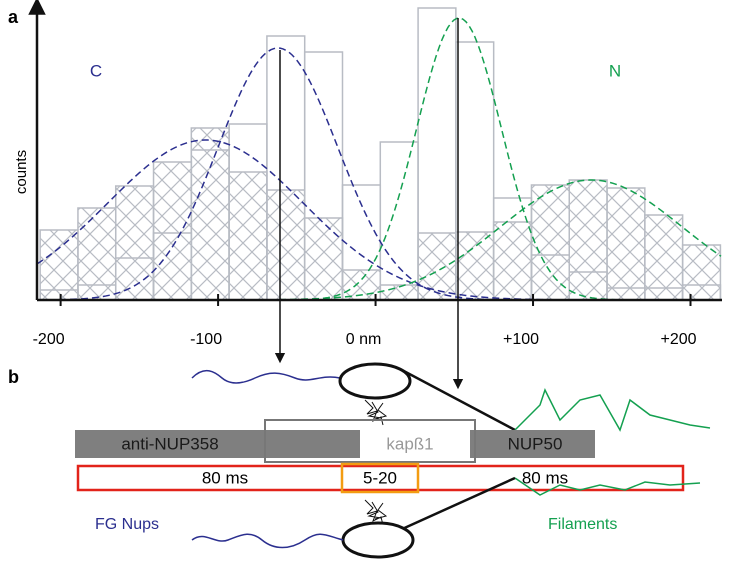  What do you see at coordinates (206, 339) in the screenshot?
I see `x-tick-label: -100` at bounding box center [206, 339].